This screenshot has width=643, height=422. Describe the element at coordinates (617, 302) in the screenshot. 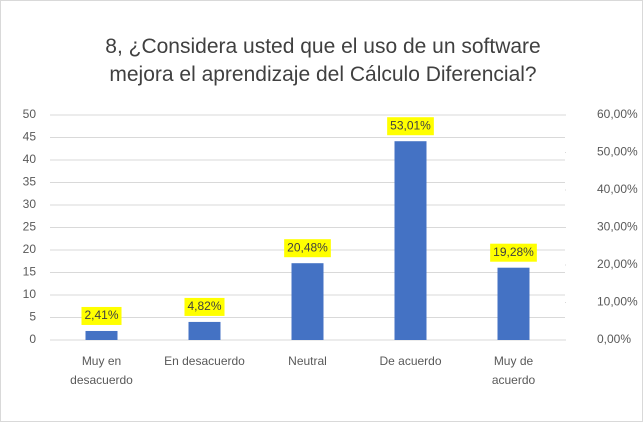

I see `y2-tick-label: 10,00%` at that location.